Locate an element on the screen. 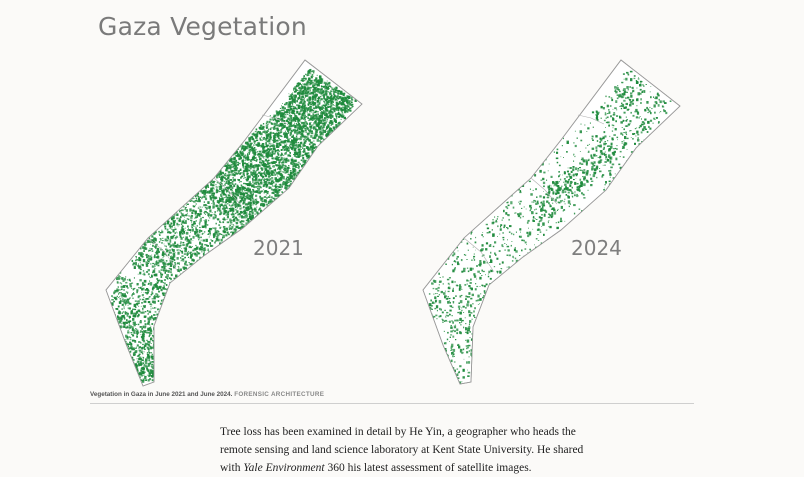  caption-credit: FORENSIC ARCHITECTURE is located at coordinates (279, 394).